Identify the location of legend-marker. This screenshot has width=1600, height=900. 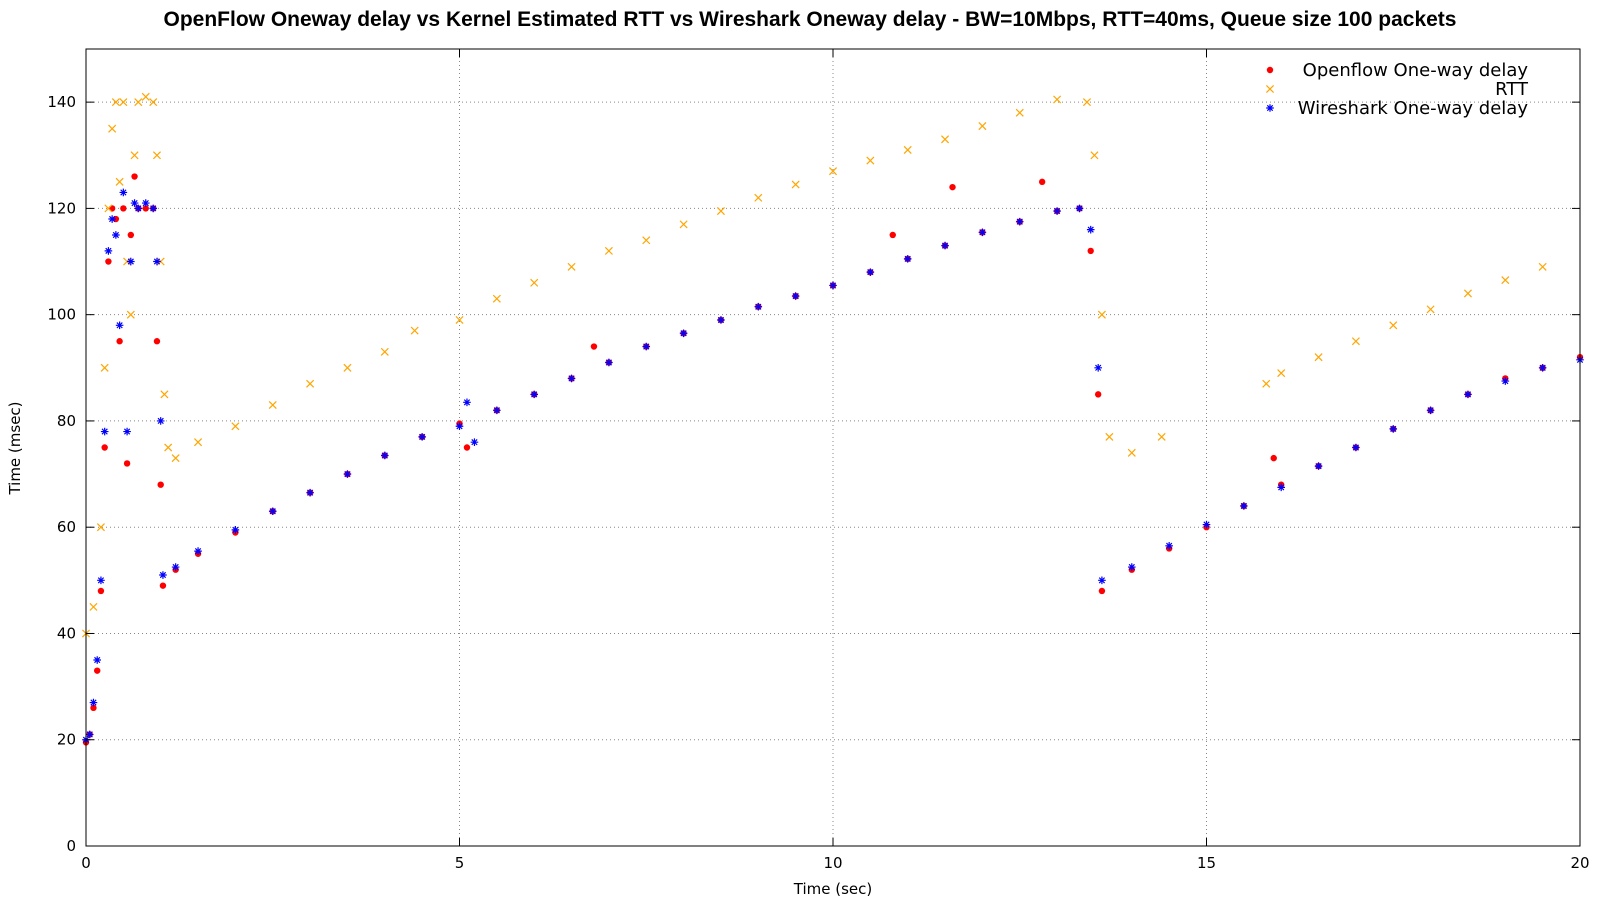
(1270, 89).